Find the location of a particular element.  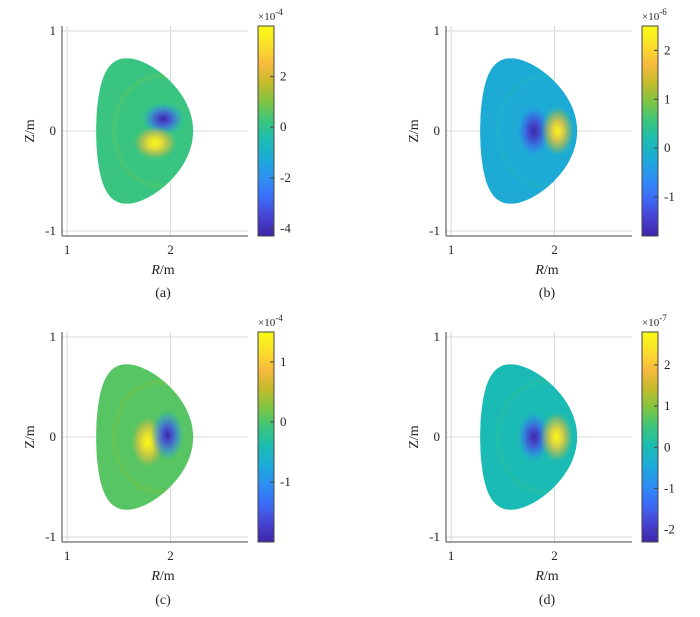

panel-caption: (a) is located at coordinates (163, 293).